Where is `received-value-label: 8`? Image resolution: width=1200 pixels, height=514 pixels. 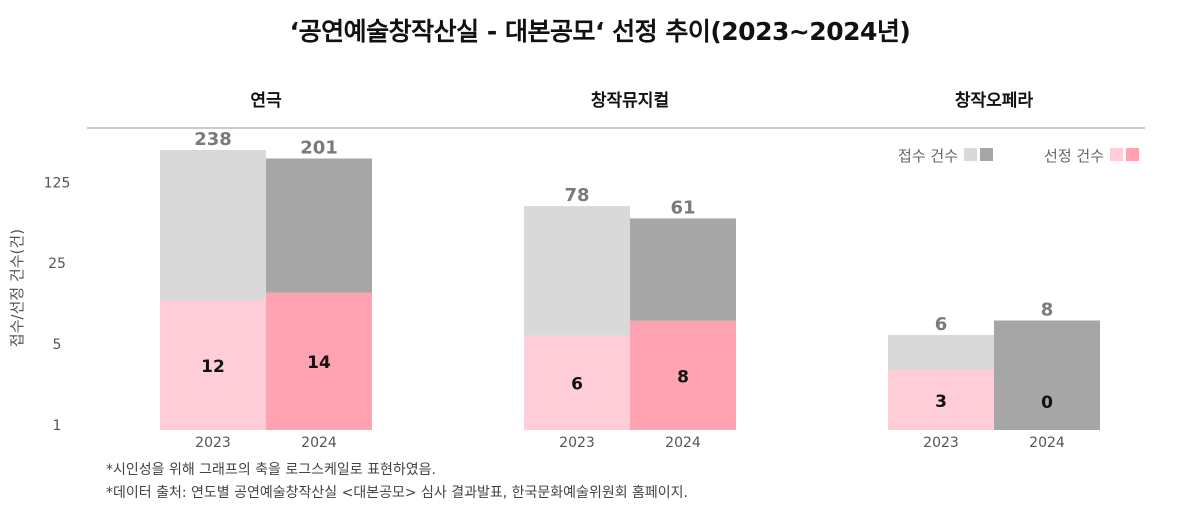
received-value-label: 8 is located at coordinates (1047, 310).